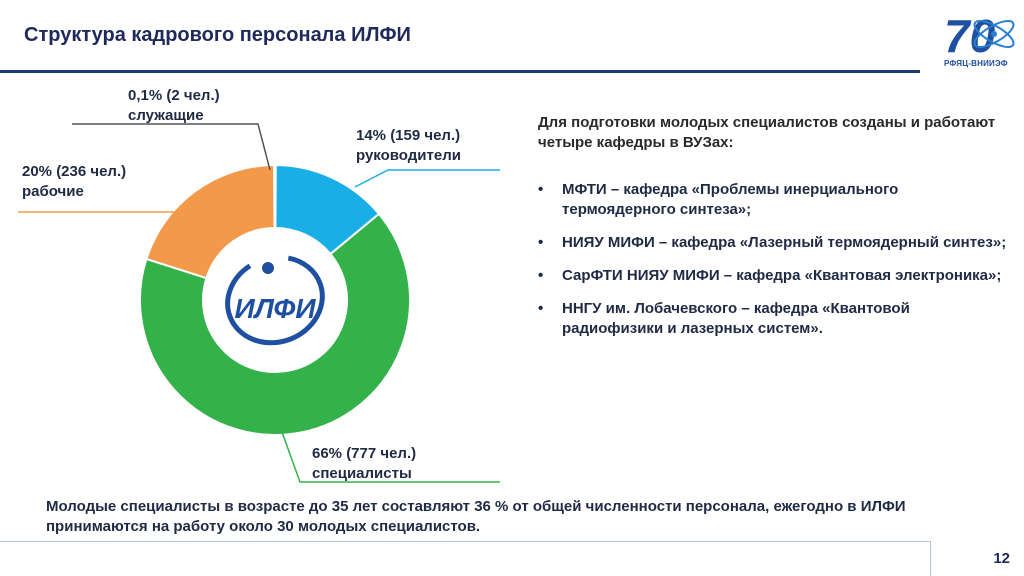 Image resolution: width=1024 pixels, height=576 pixels. I want to click on specialists-leader-line, so click(390, 457).